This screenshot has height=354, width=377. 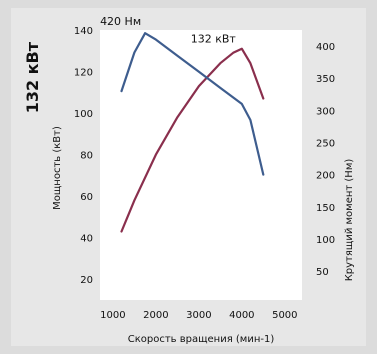 I want to click on power-peak-label: 132 кВт, so click(x=214, y=39).